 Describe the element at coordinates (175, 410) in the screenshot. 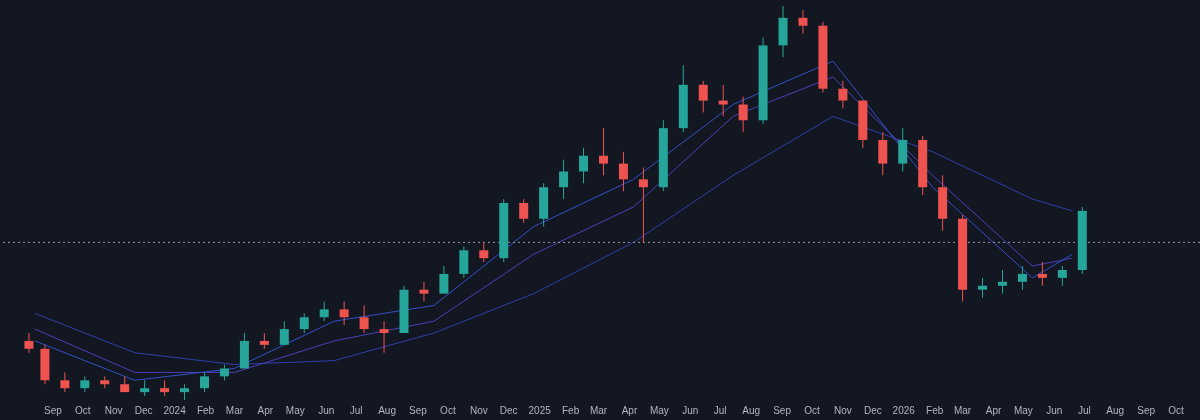

I see `x-tick-label: 2024` at that location.